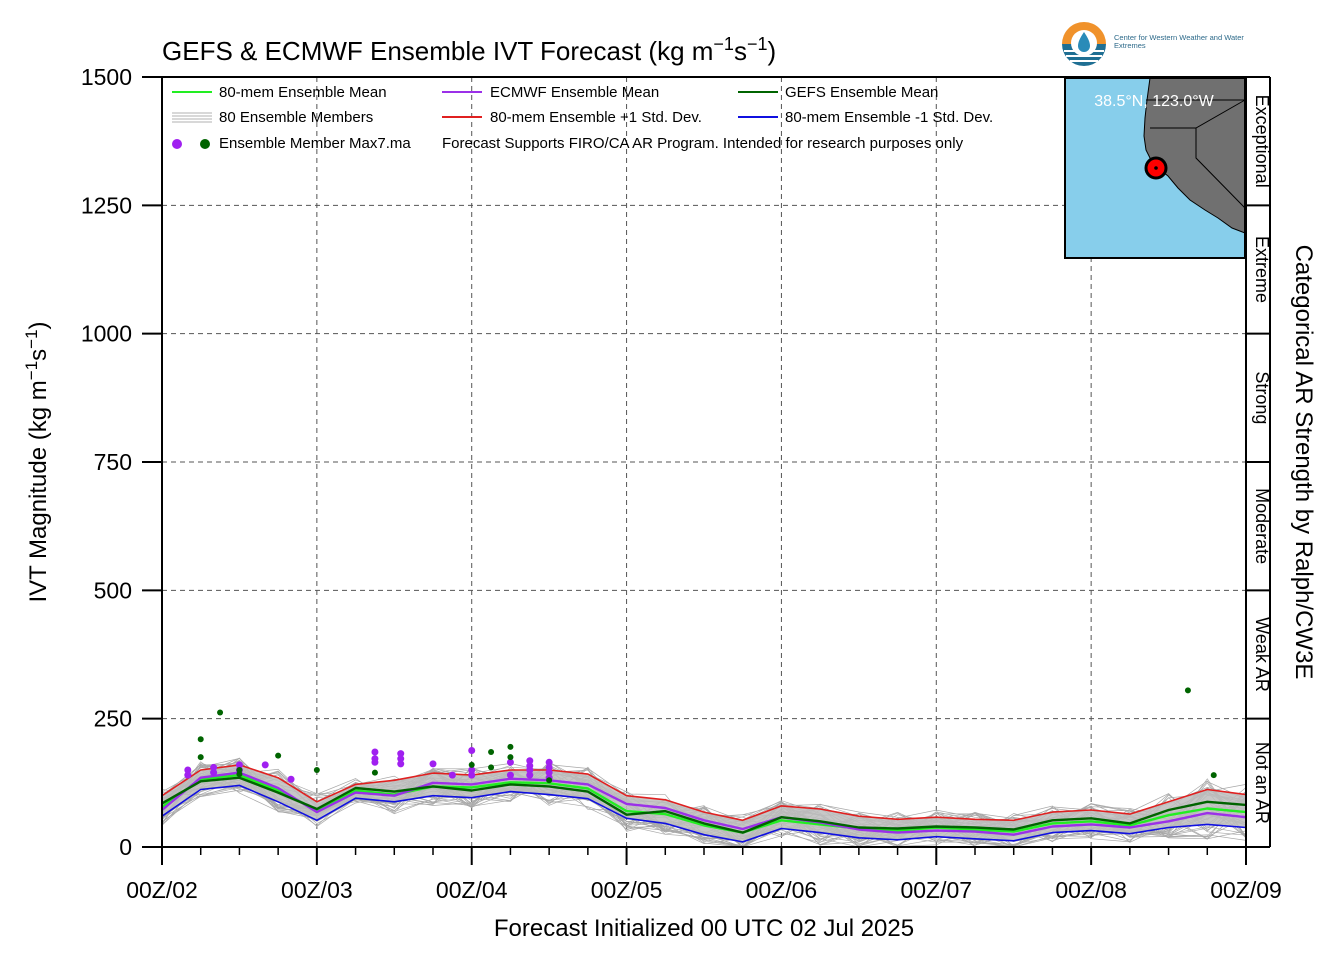 The height and width of the screenshot is (962, 1336). Describe the element at coordinates (162, 890) in the screenshot. I see `x-tick-label: 00Z/02` at that location.